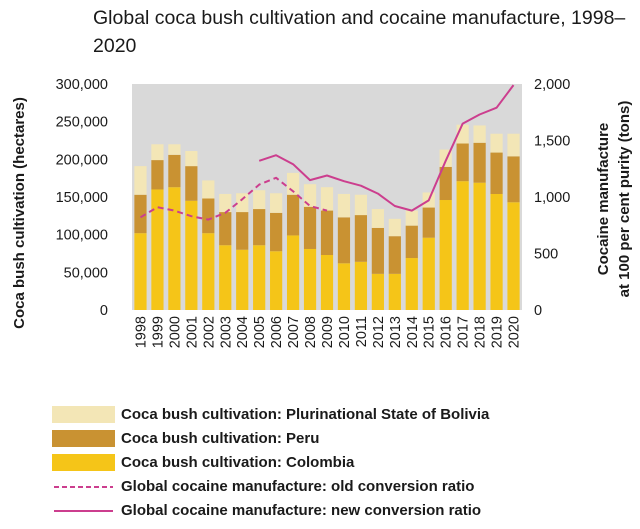  What do you see at coordinates (226, 332) in the screenshot?
I see `x-tick-2003: 2003` at bounding box center [226, 332].